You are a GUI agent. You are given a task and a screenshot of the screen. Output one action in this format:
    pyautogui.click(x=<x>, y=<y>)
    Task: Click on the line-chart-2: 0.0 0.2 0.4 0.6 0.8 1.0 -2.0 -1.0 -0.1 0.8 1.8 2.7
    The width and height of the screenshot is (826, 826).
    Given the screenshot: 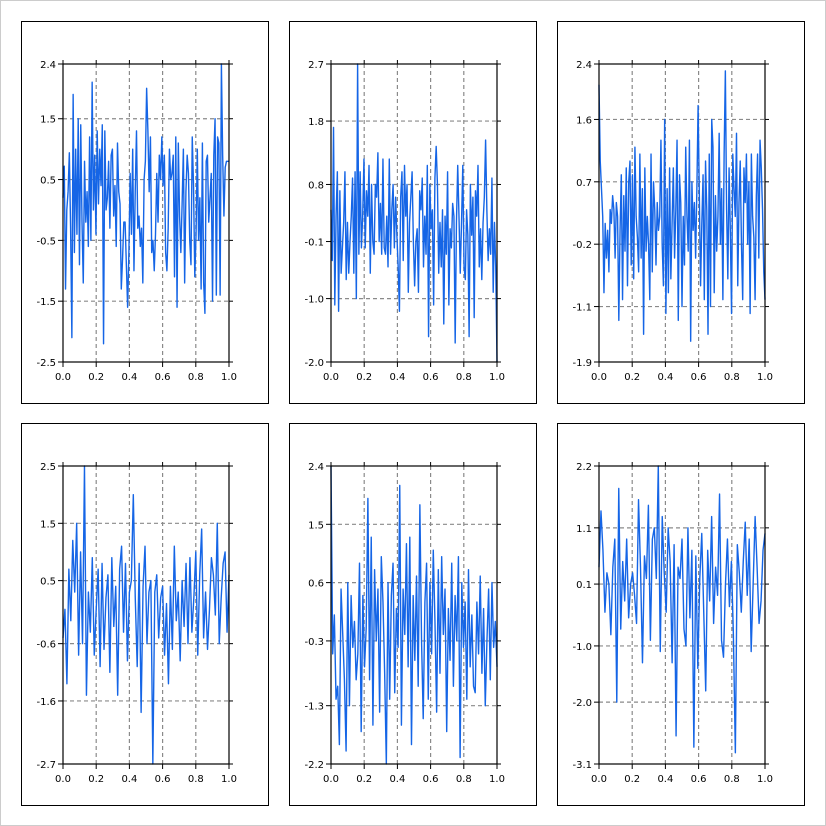 What is the action you would take?
    pyautogui.click(x=404, y=221)
    